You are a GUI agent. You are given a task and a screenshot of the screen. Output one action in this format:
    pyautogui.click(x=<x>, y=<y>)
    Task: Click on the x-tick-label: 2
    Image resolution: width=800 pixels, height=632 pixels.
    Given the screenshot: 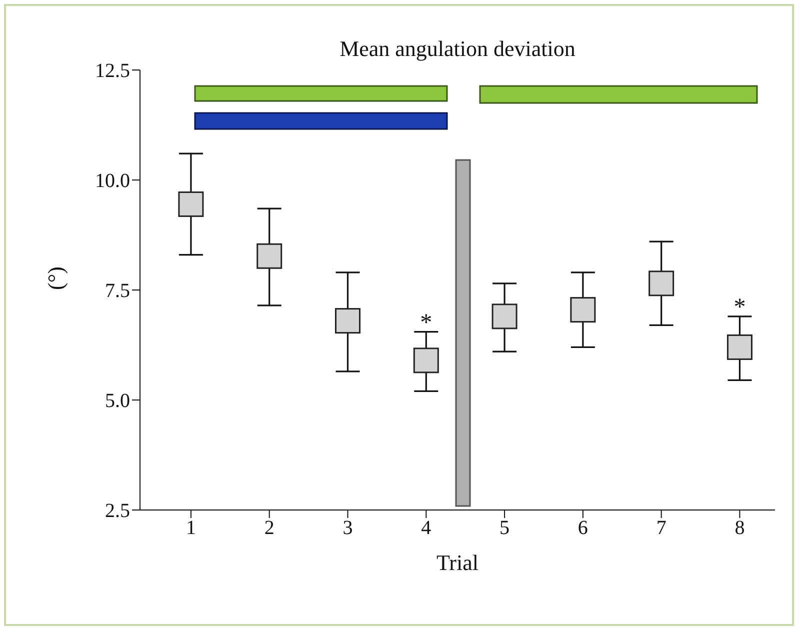 What is the action you would take?
    pyautogui.click(x=269, y=528)
    